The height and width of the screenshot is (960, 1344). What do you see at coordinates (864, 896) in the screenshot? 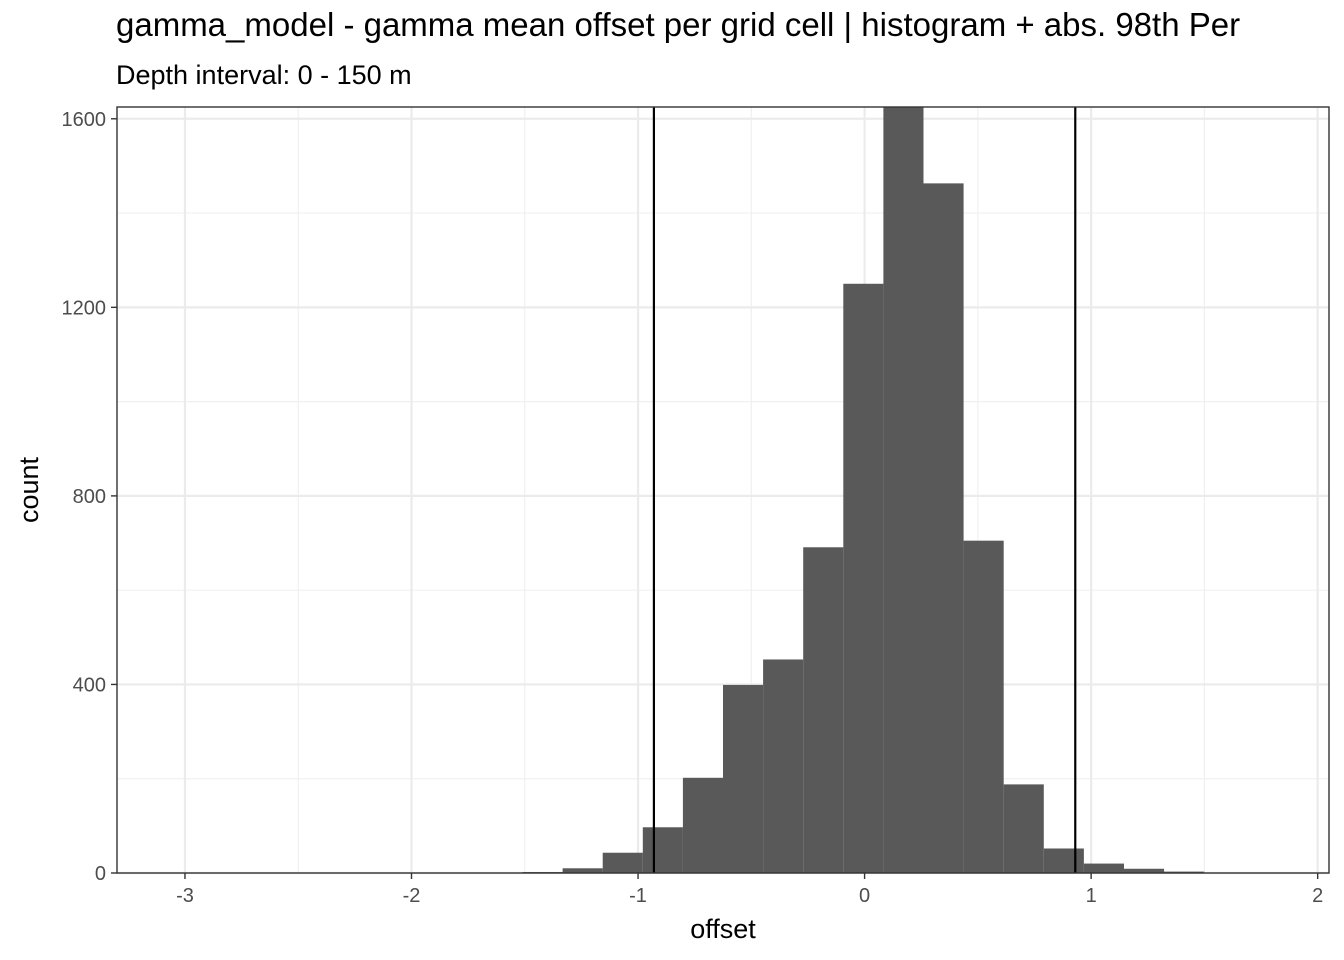
I see `x-tick-label: 0` at bounding box center [864, 896].